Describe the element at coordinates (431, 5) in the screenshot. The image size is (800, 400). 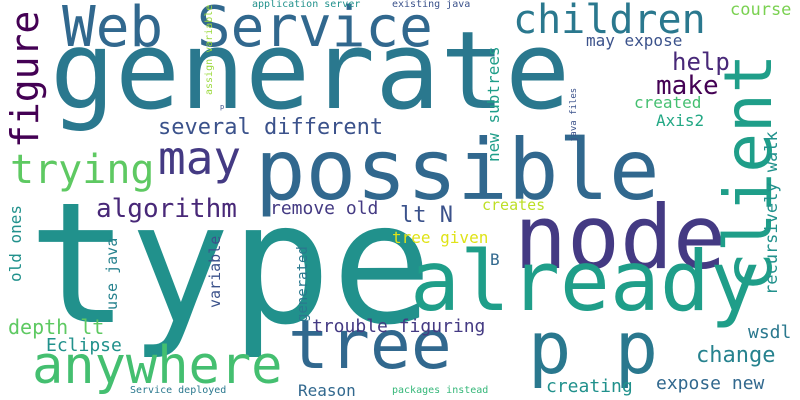
I see `word-existing-java: existing java` at that location.